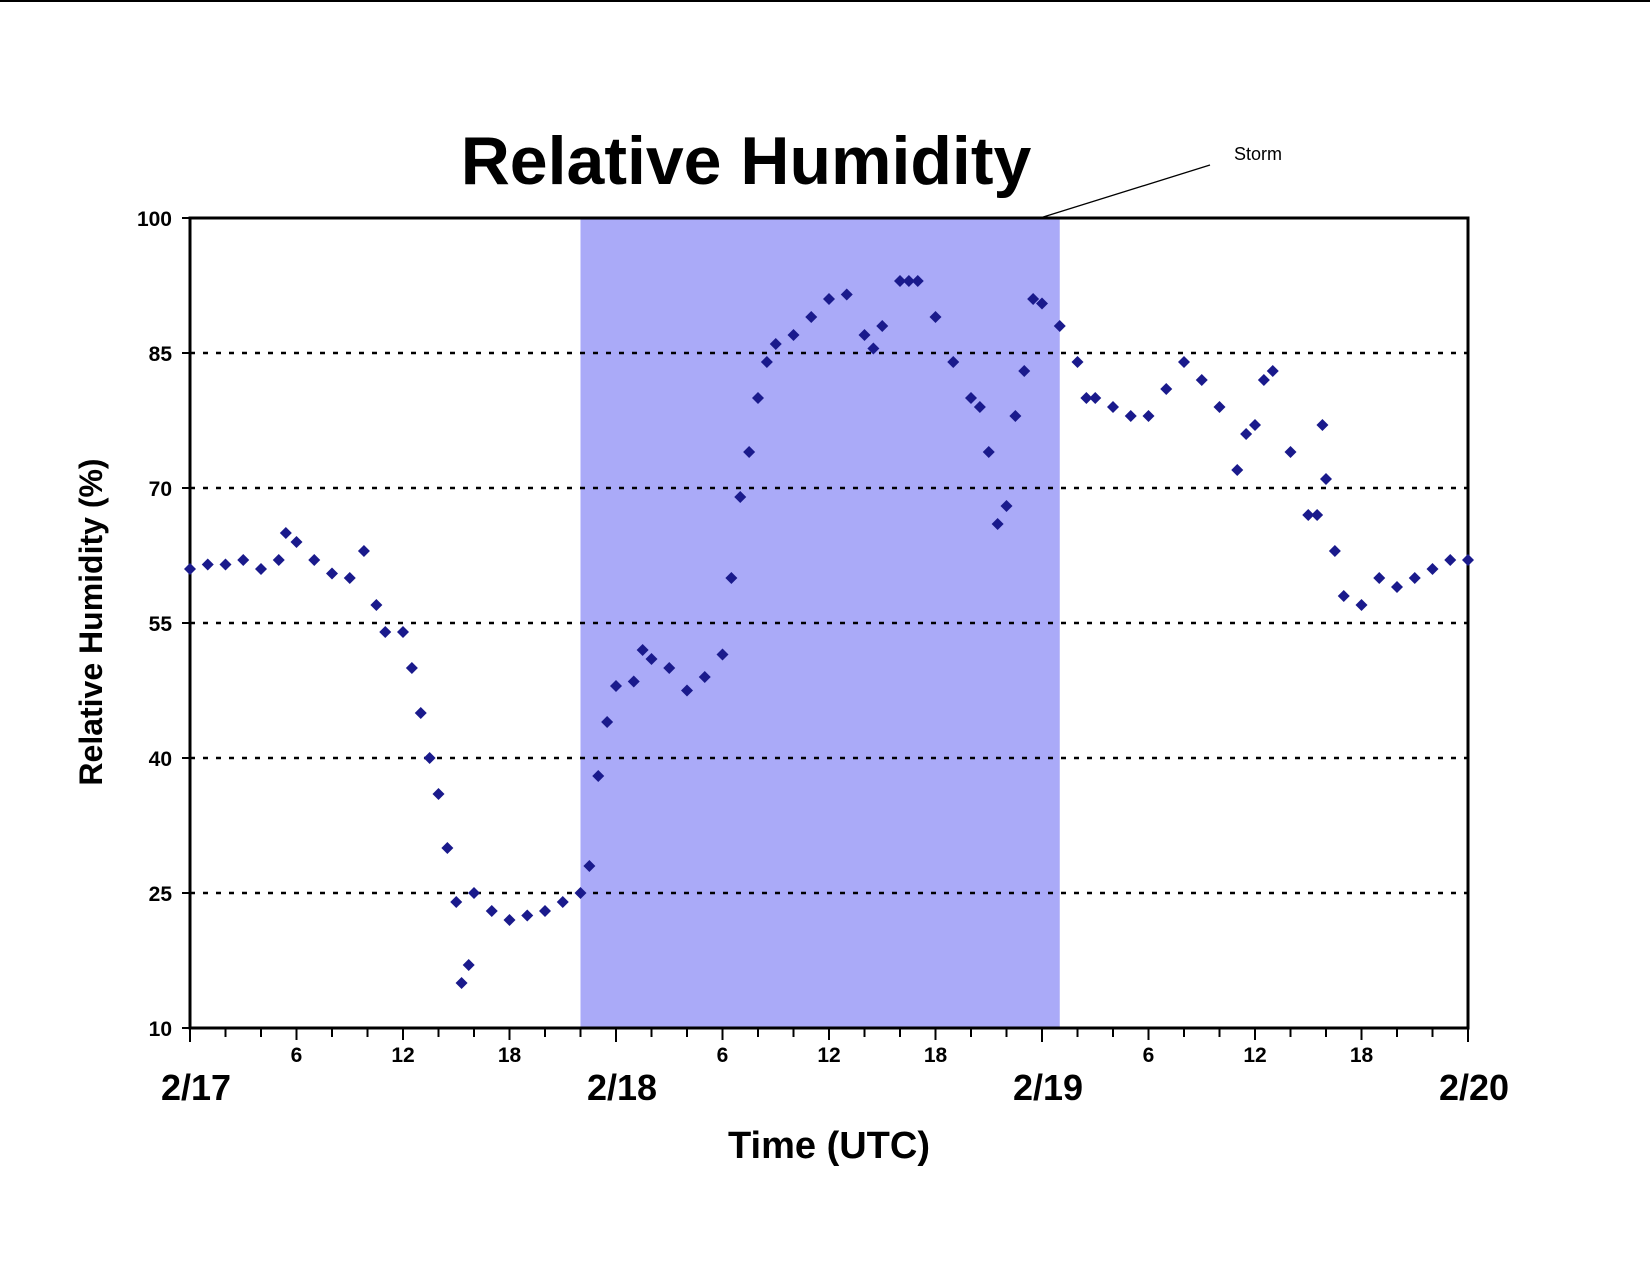 The height and width of the screenshot is (1280, 1650). I want to click on y-tick-label: 55, so click(161, 624).